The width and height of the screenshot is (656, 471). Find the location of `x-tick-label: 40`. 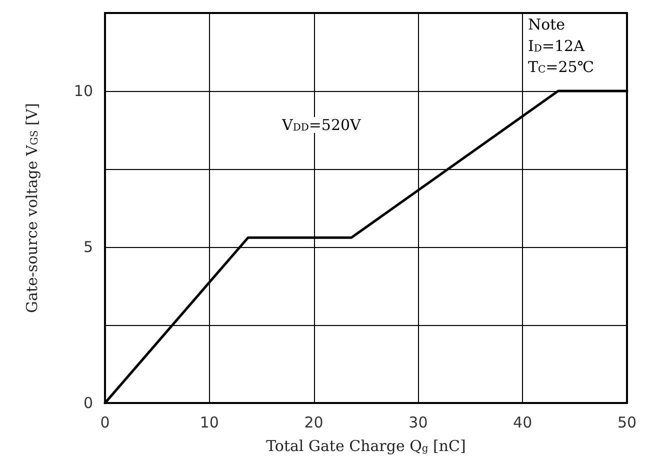

x-tick-label: 40 is located at coordinates (522, 423).